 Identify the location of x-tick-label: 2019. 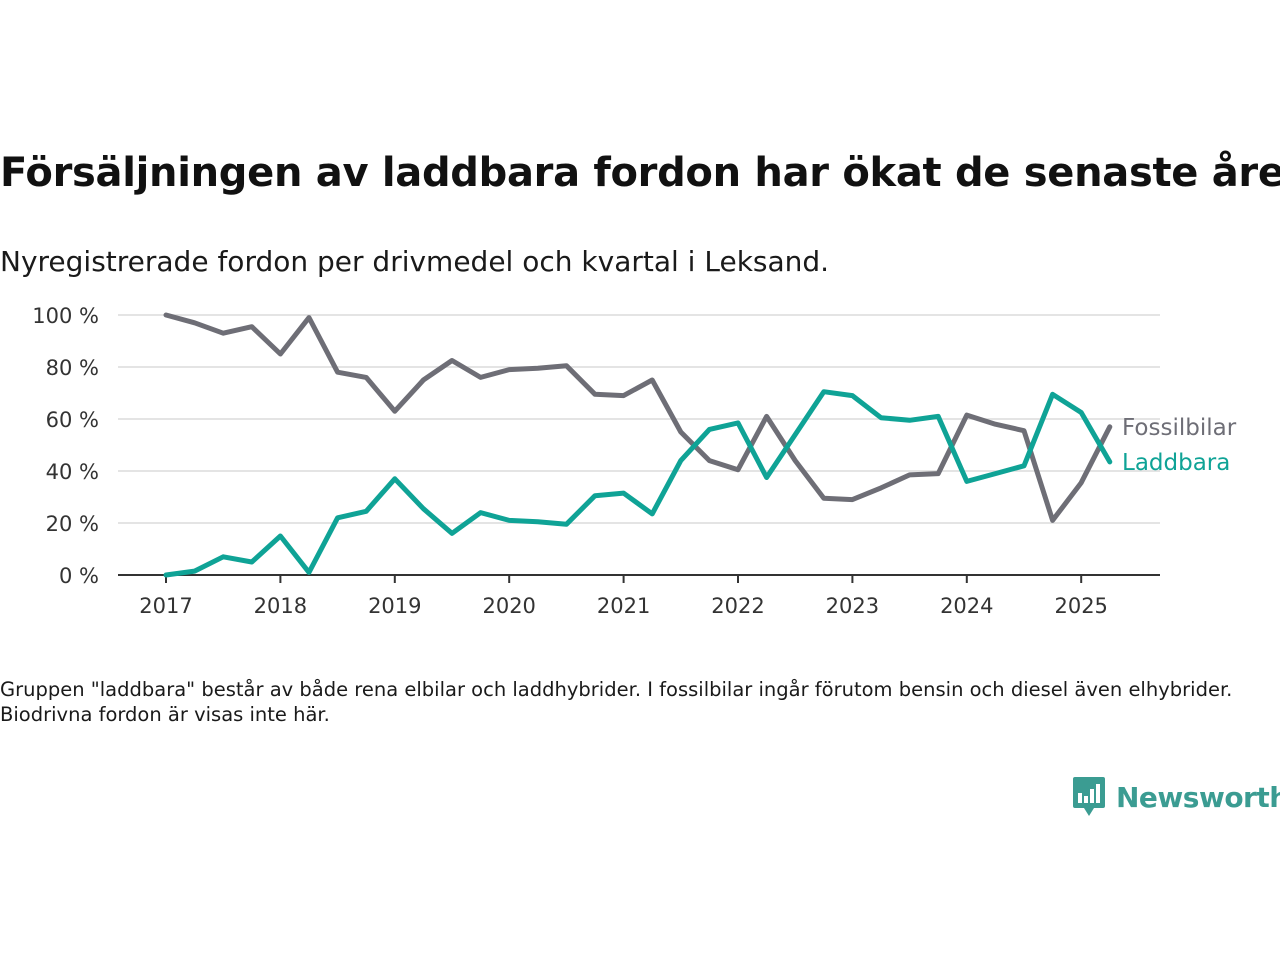
(394, 606).